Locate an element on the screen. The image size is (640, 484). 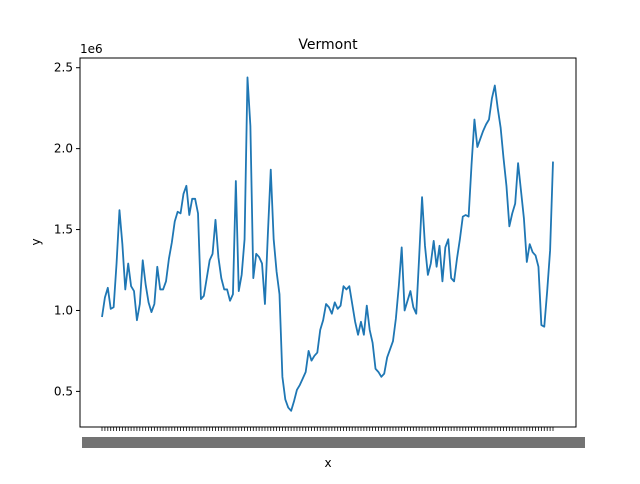
y-tick-label: 1.0 is located at coordinates (63, 310).